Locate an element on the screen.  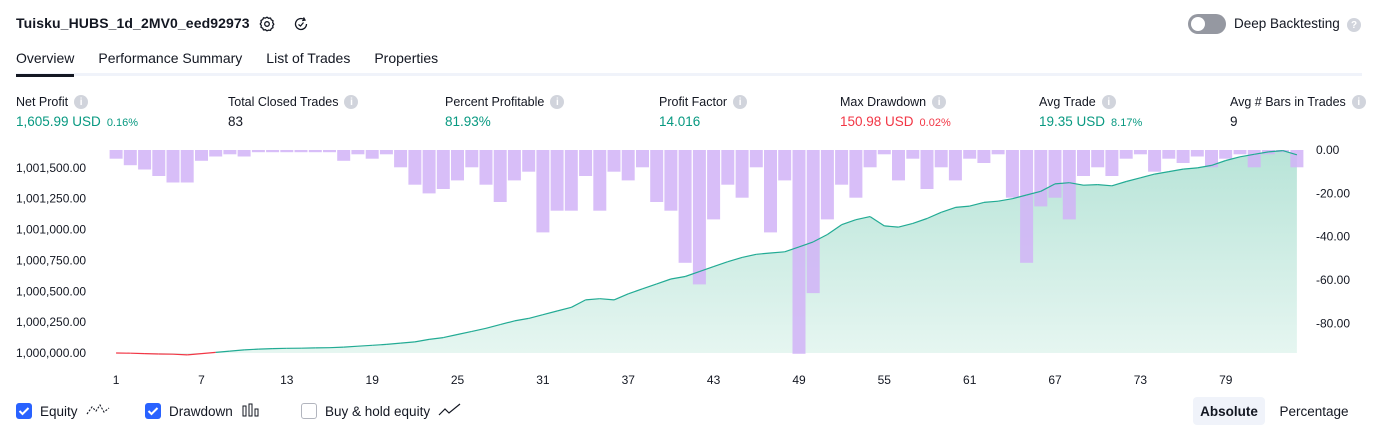
legend-buy-hold: Buy & hold equity is located at coordinates (381, 411).